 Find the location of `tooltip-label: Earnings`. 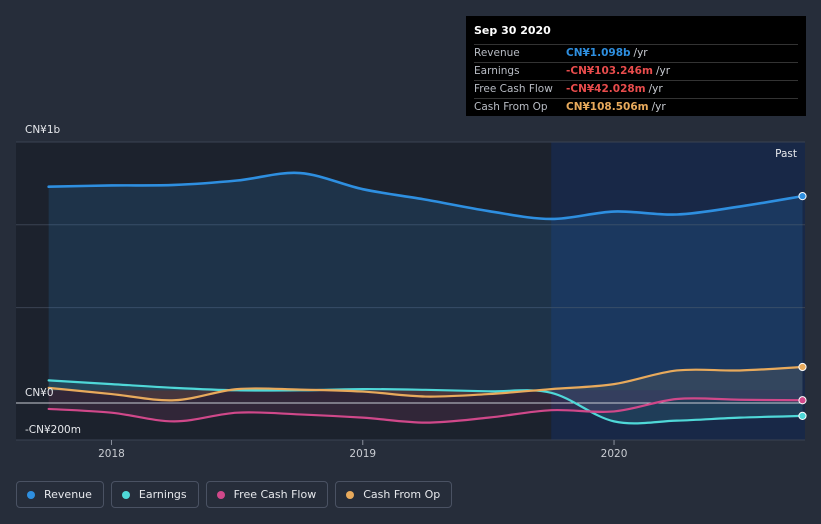

tooltip-label: Earnings is located at coordinates (497, 71).